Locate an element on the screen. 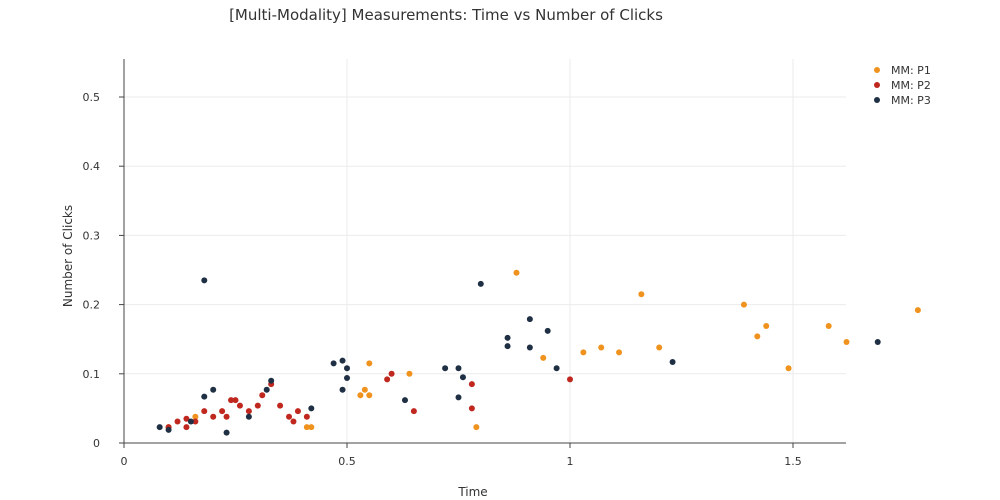 Image resolution: width=1000 pixels, height=500 pixels. legend-label: MM: P3 is located at coordinates (911, 100).